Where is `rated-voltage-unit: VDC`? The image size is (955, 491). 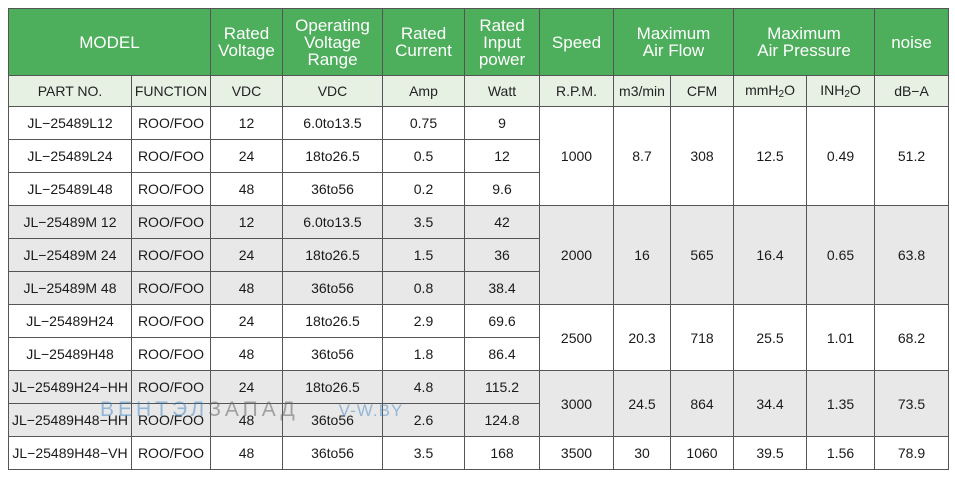
rated-voltage-unit: VDC is located at coordinates (246, 91).